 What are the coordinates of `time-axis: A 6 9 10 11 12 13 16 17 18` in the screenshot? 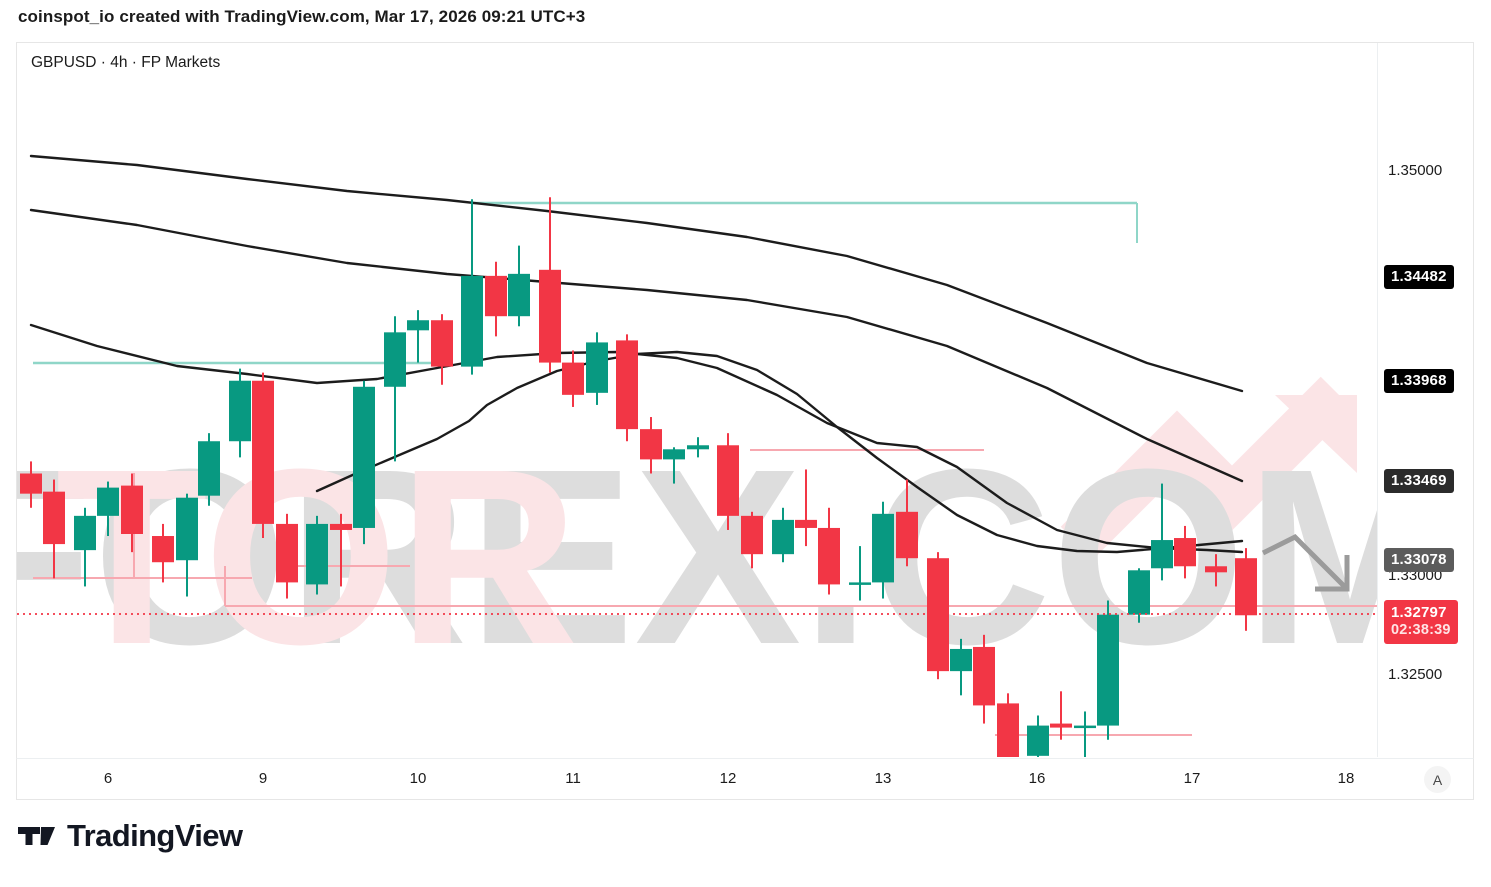 It's located at (745, 779).